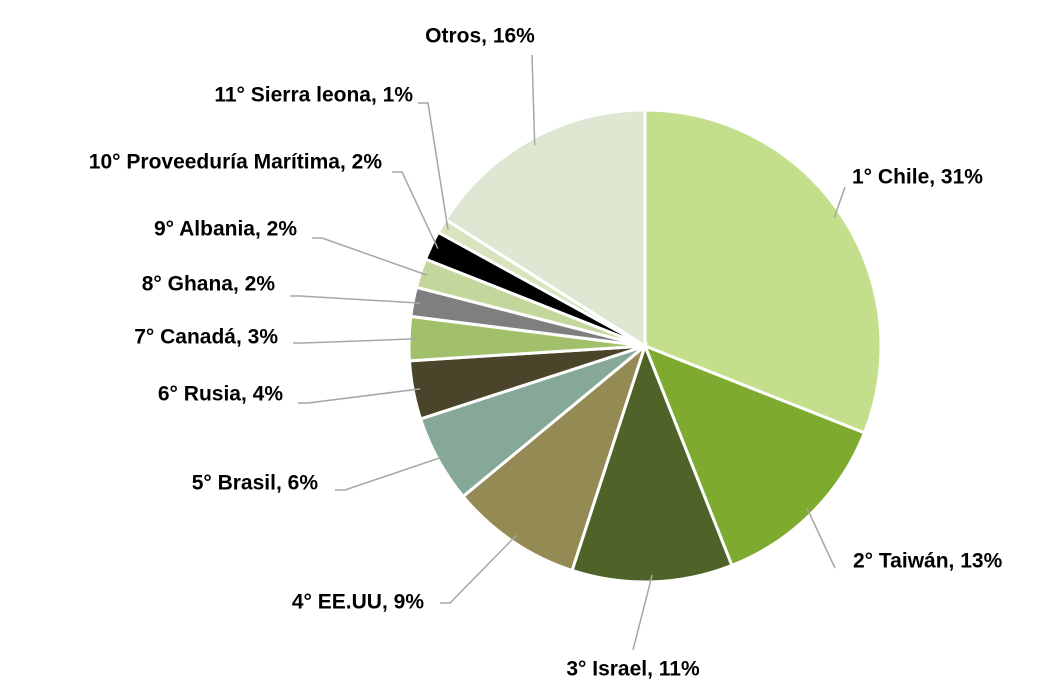 This screenshot has width=1059, height=692. What do you see at coordinates (225, 229) in the screenshot?
I see `slice-label: 9° Albania, 2%` at bounding box center [225, 229].